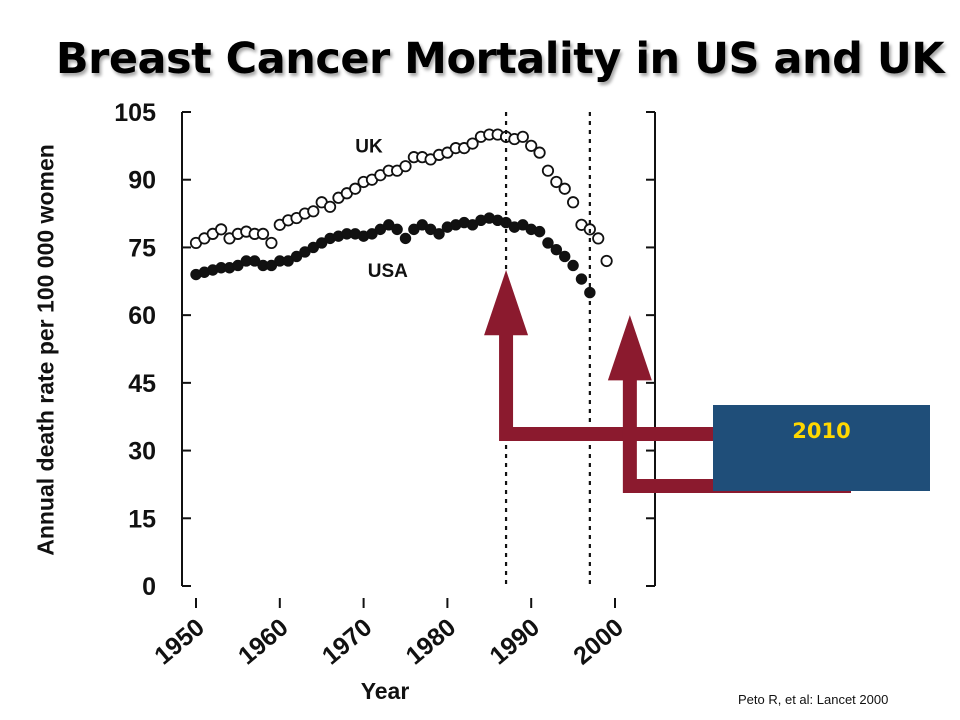 The height and width of the screenshot is (720, 960). What do you see at coordinates (821, 431) in the screenshot?
I see `year-2010-label: 2010` at bounding box center [821, 431].